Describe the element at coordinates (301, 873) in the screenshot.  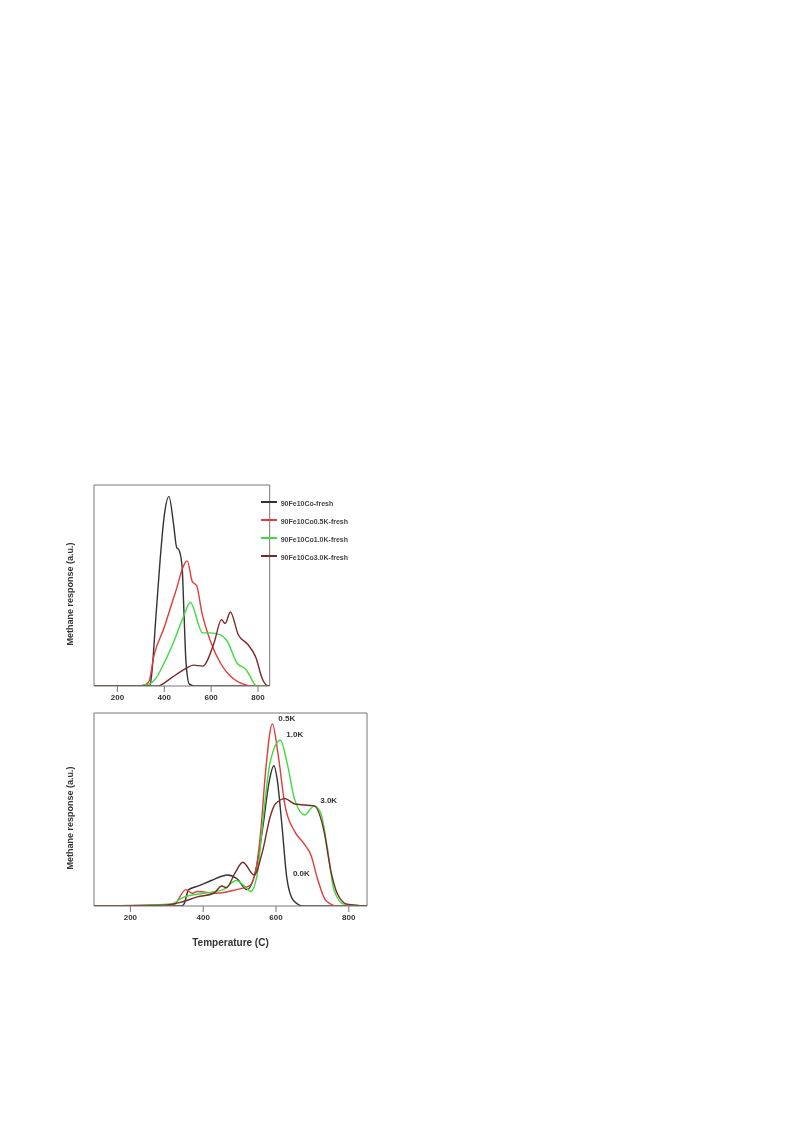
I see `annotation: 0.0K` at that location.